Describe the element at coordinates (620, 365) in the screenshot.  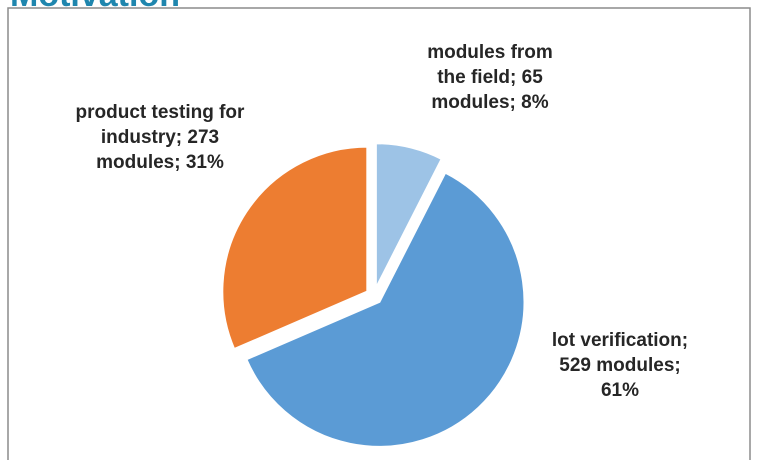
I see `data-label: lot verification; 529 modules; 61%` at that location.